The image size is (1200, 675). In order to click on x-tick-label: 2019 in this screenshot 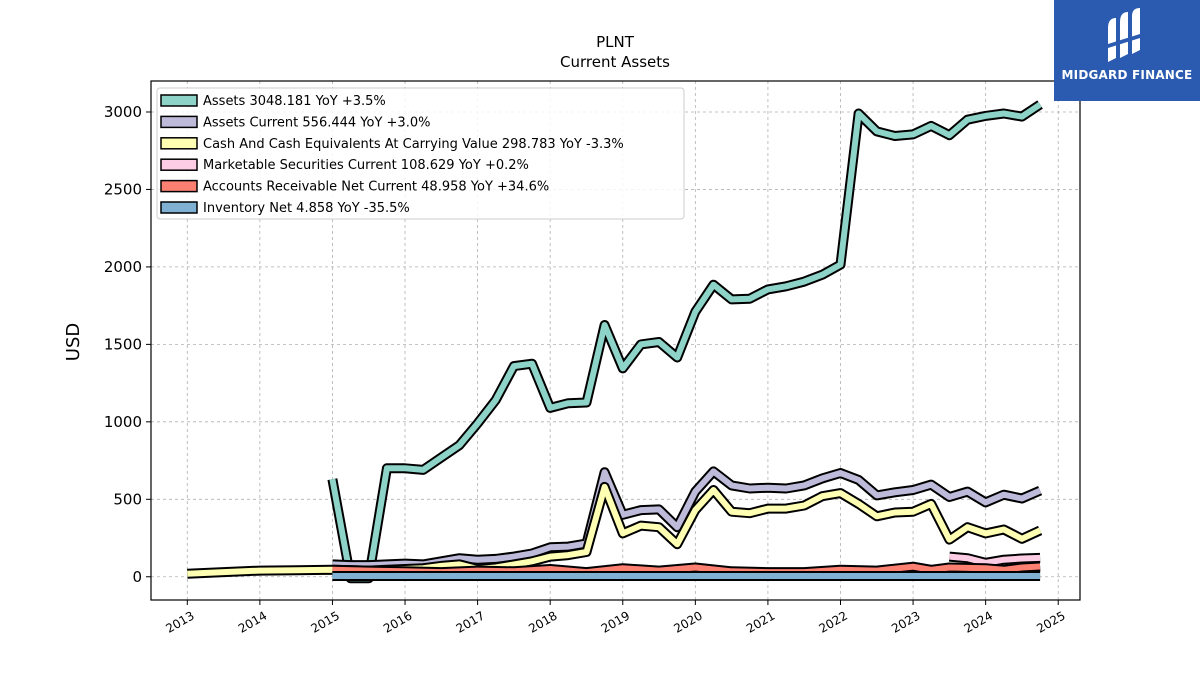, I will do `click(615, 621)`.